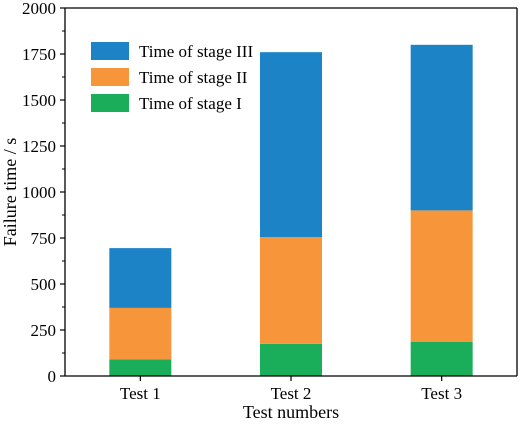 This screenshot has width=526, height=424. What do you see at coordinates (39, 54) in the screenshot?
I see `y-tick-label: 1750` at bounding box center [39, 54].